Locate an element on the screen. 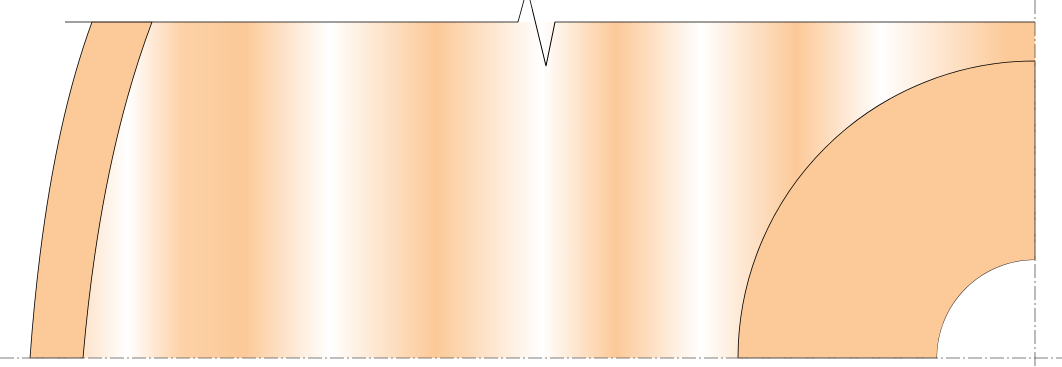 Image resolution: width=1062 pixels, height=367 pixels. break-gap is located at coordinates (525, 11).